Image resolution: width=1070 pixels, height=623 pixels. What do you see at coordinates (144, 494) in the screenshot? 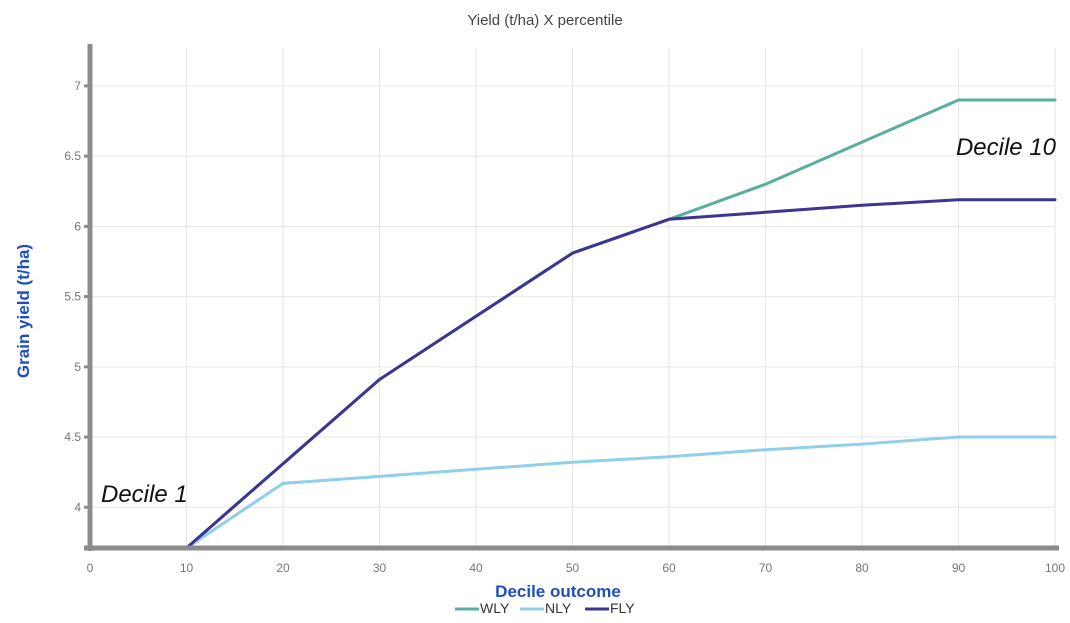
I see `annotation-decile-1: Decile 1` at bounding box center [144, 494].